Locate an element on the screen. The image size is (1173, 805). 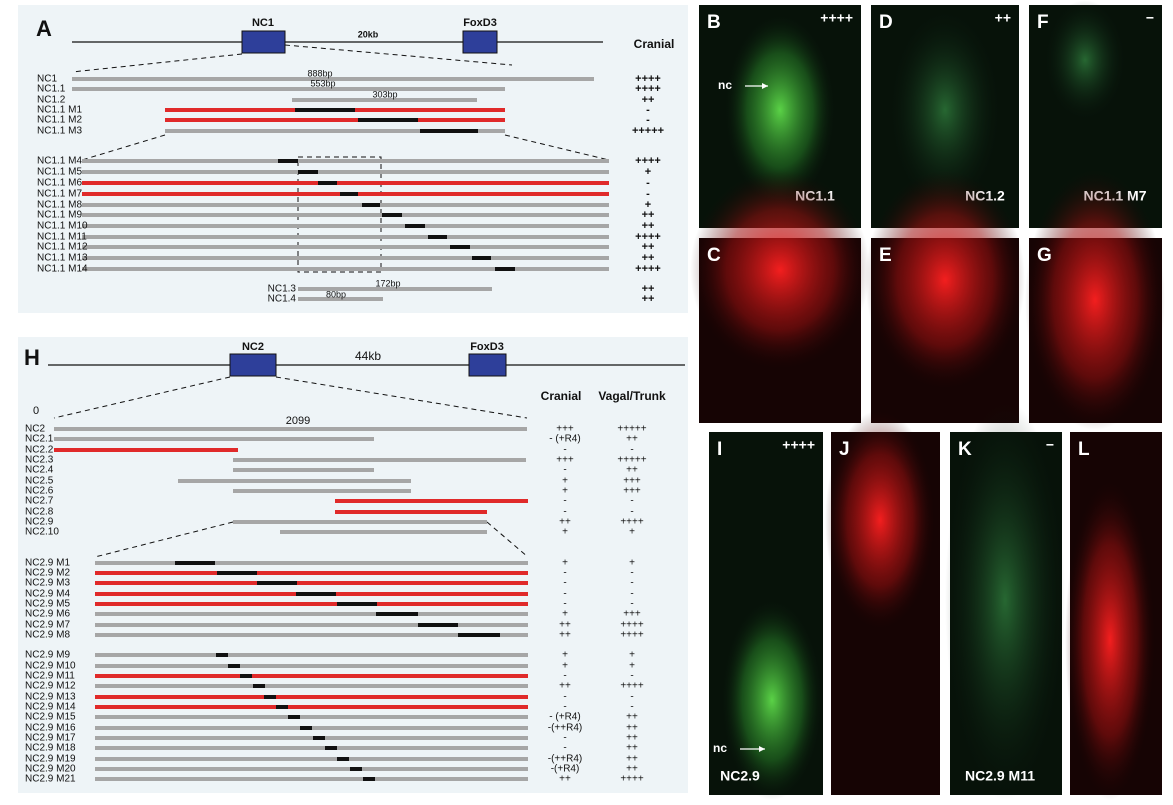
construct-name: NC1.1 M11 is located at coordinates (62, 237).